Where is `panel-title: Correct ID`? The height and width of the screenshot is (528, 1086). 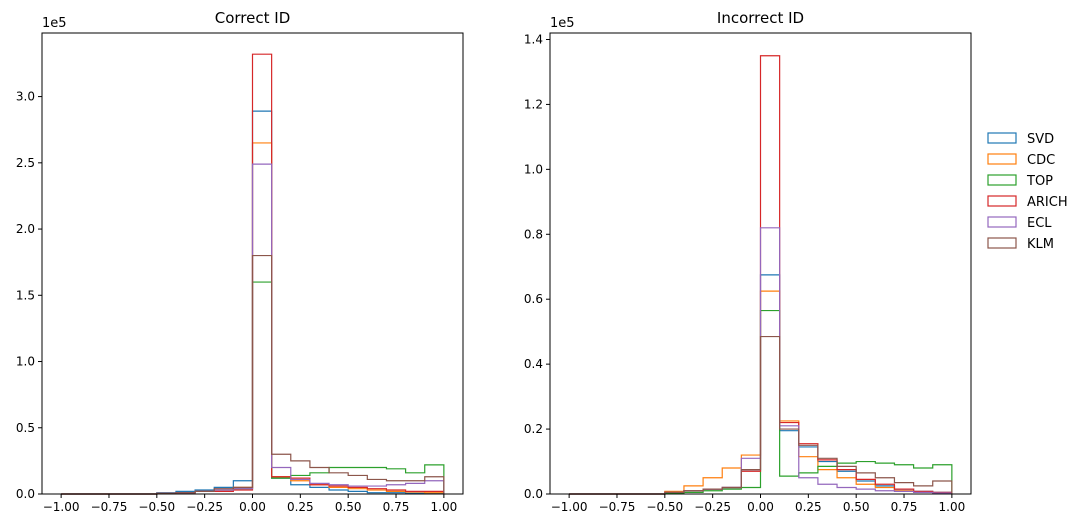
panel-title: Correct ID is located at coordinates (253, 18).